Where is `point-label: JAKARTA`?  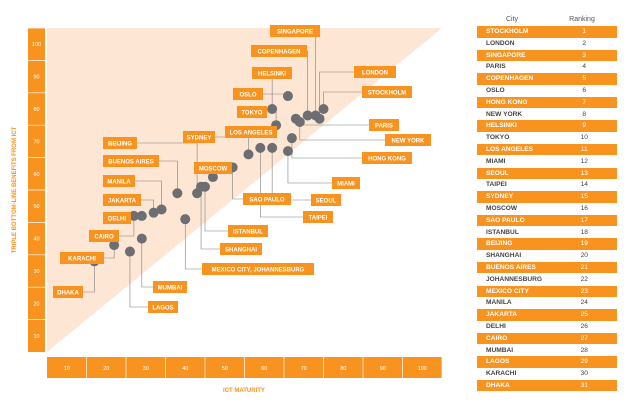
point-label: JAKARTA is located at coordinates (122, 201).